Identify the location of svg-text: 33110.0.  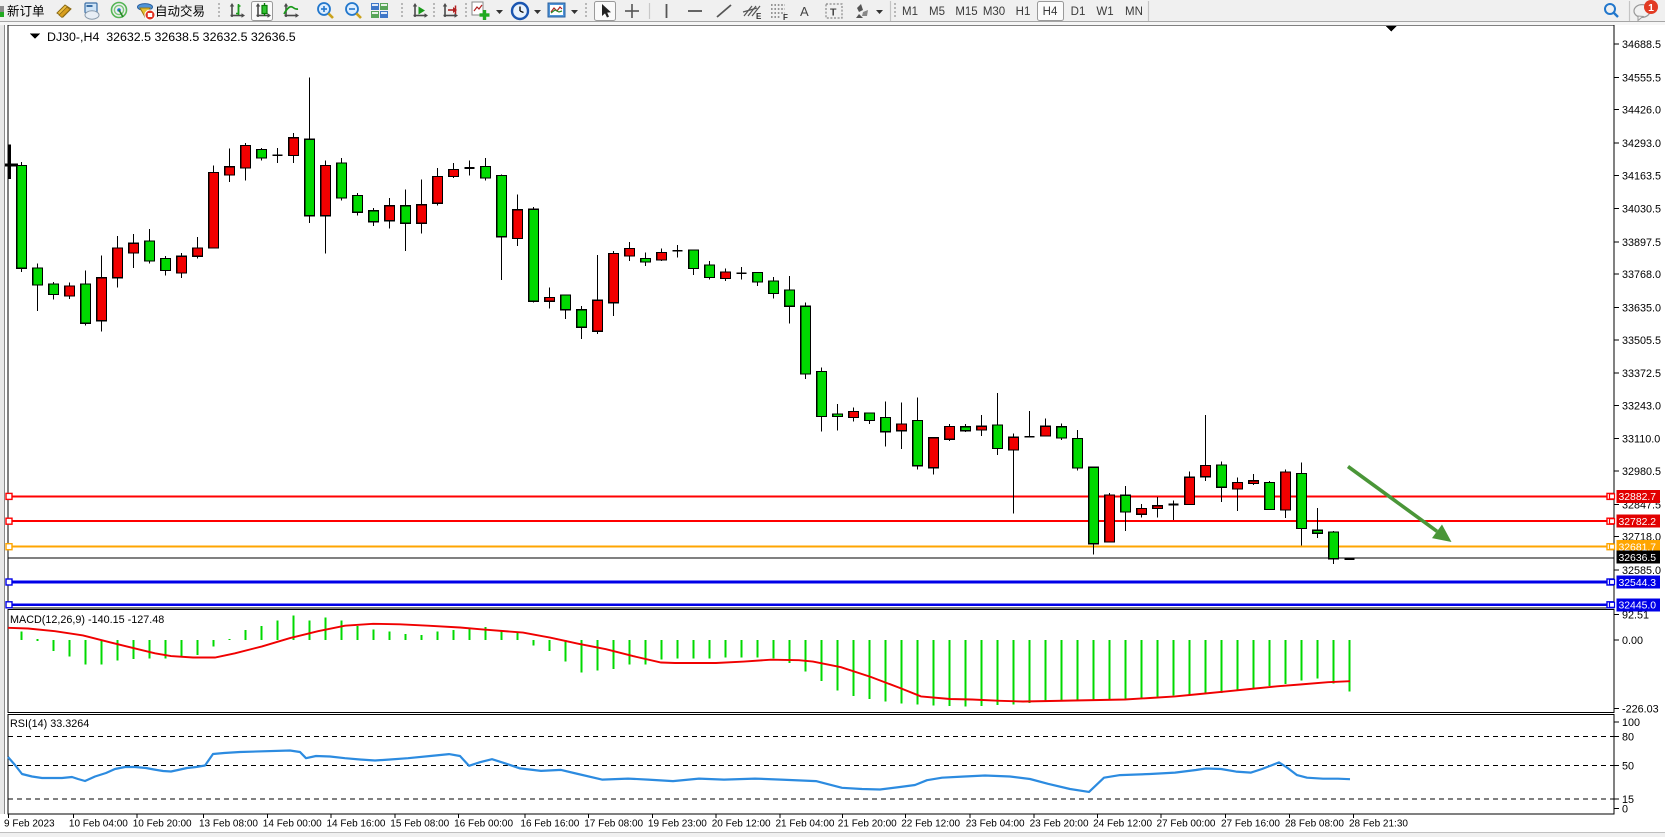
(1641, 440).